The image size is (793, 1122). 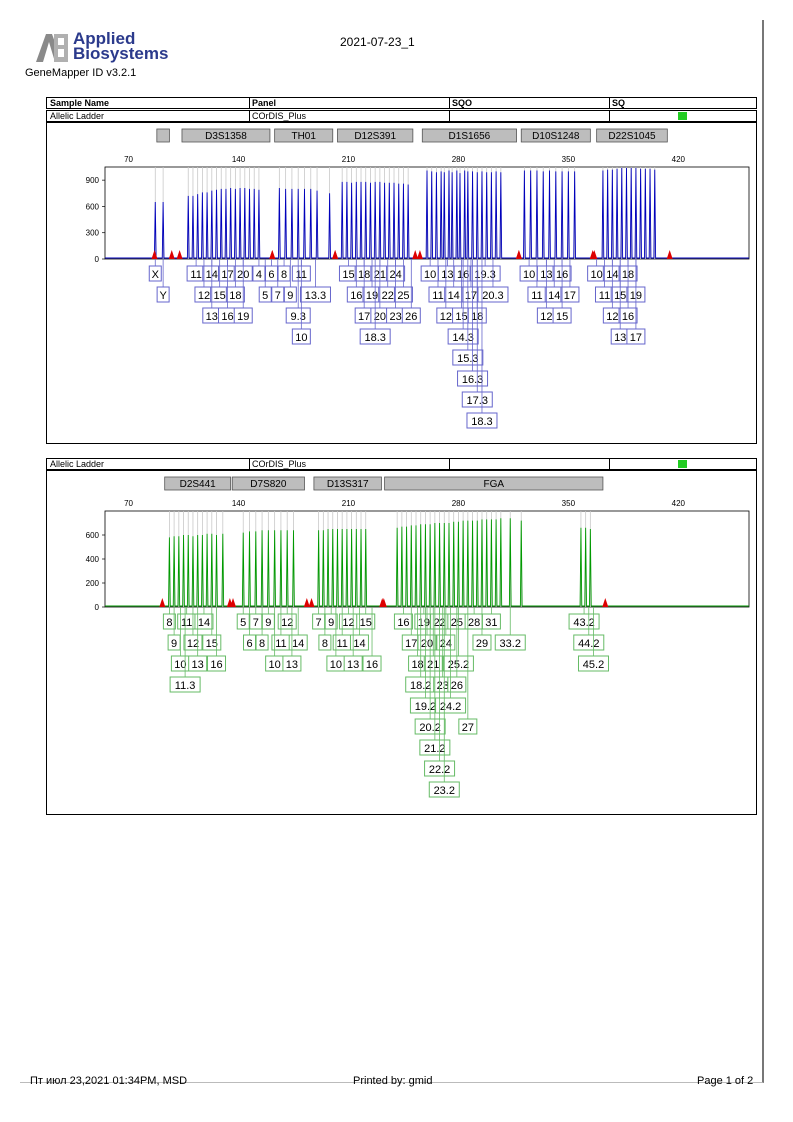 I want to click on x-tick-label: 350, so click(x=569, y=159).